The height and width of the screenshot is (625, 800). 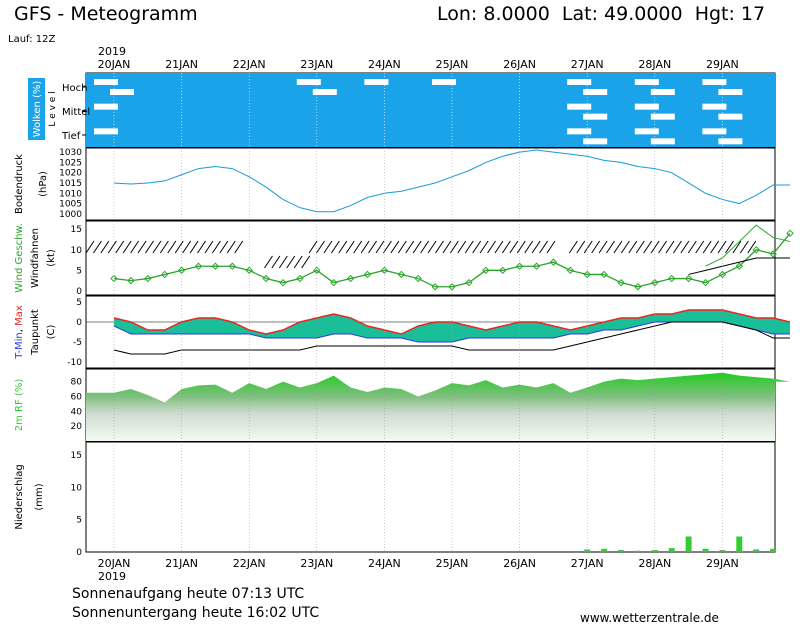 I want to click on source-link: www.wetterzentrale.de, so click(x=649, y=618).